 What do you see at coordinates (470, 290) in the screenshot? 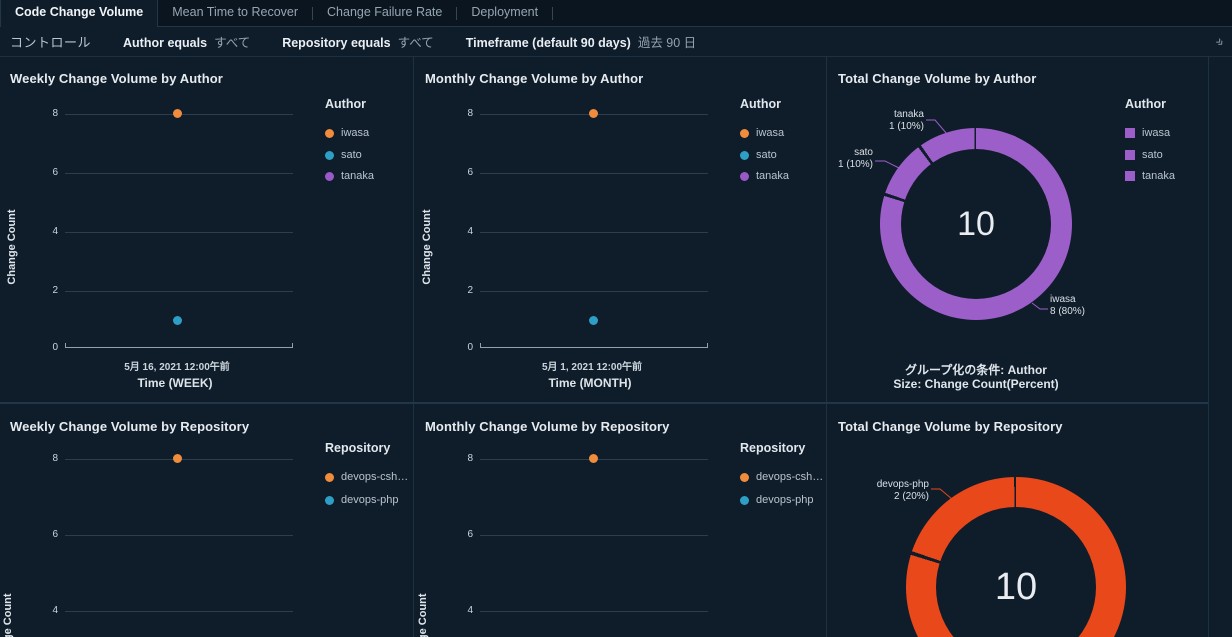
I see `y-tick: 2` at bounding box center [470, 290].